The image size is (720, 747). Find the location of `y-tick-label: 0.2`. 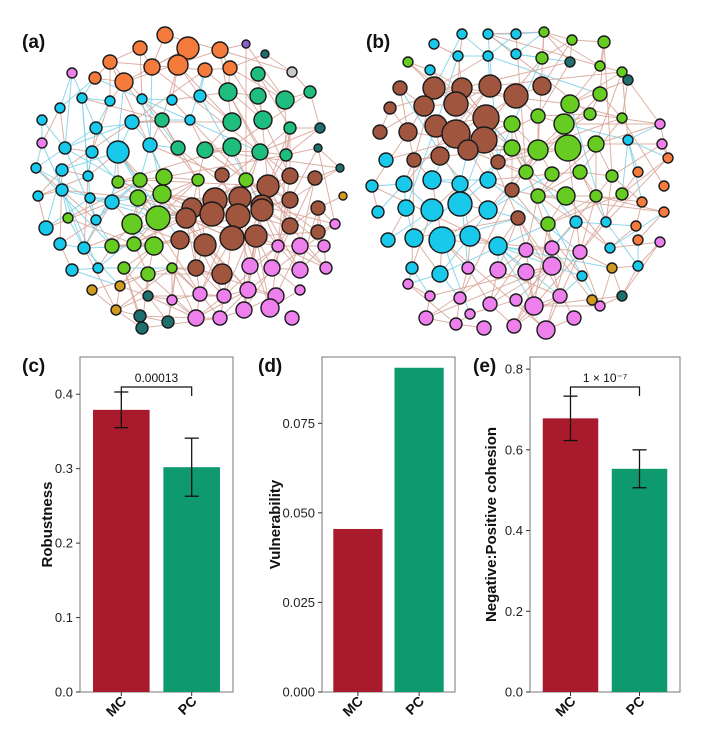

y-tick-label: 0.2 is located at coordinates (514, 611).